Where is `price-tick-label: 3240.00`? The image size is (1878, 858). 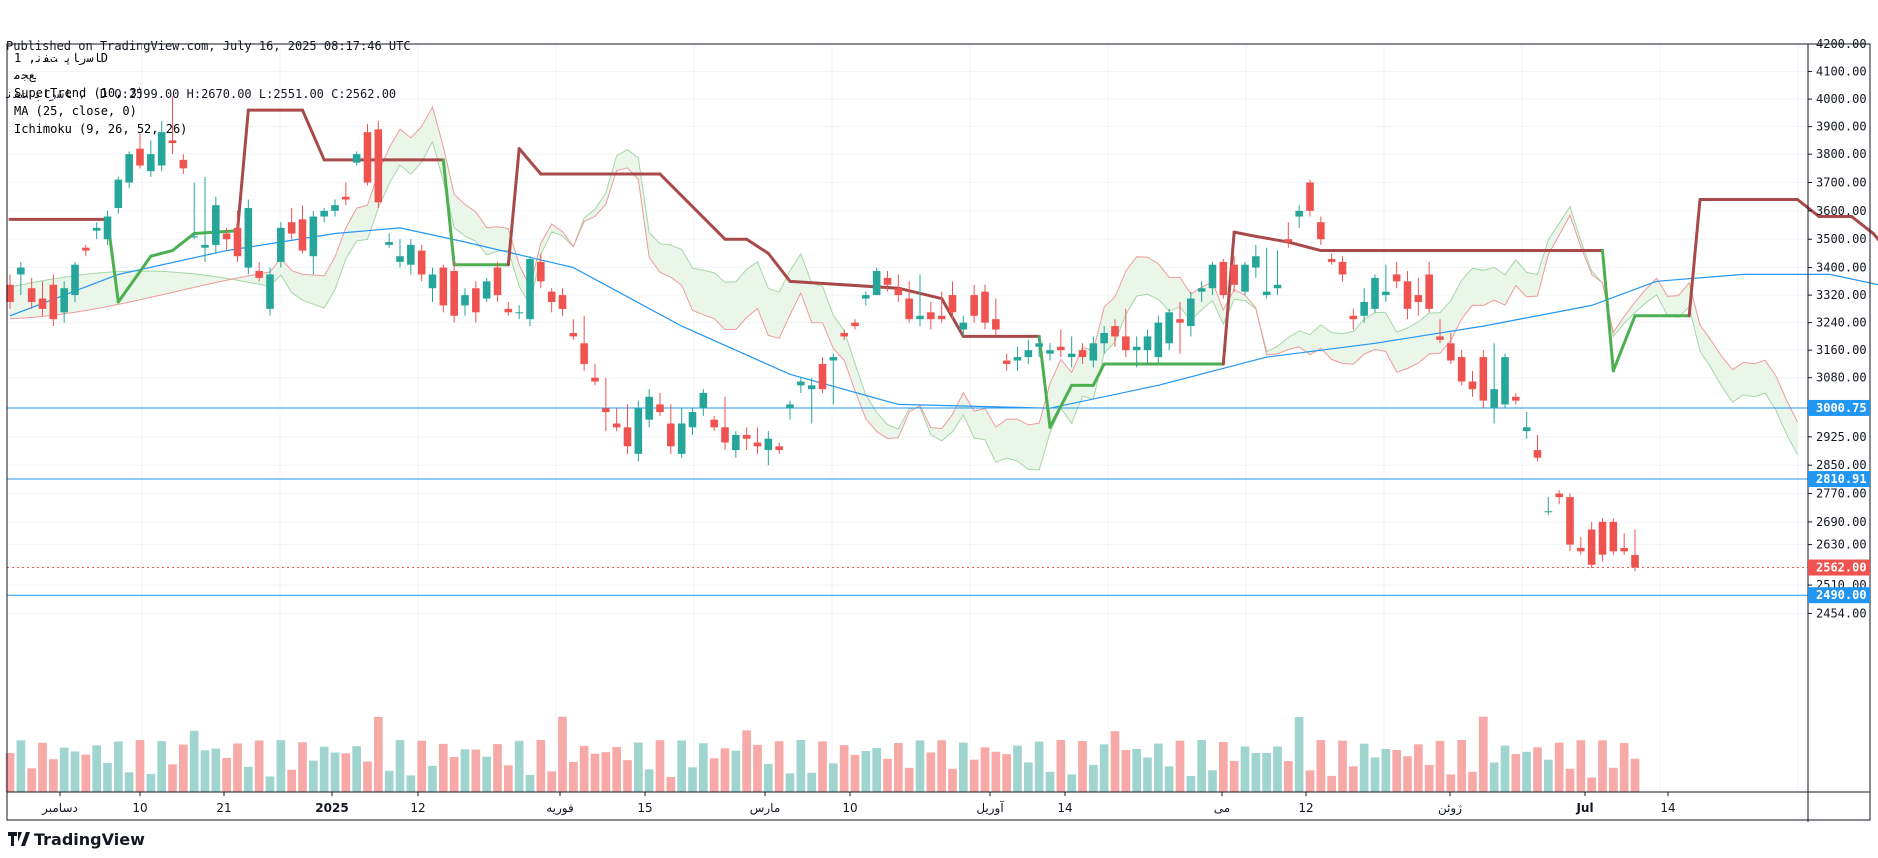
price-tick-label: 3240.00 is located at coordinates (1841, 323).